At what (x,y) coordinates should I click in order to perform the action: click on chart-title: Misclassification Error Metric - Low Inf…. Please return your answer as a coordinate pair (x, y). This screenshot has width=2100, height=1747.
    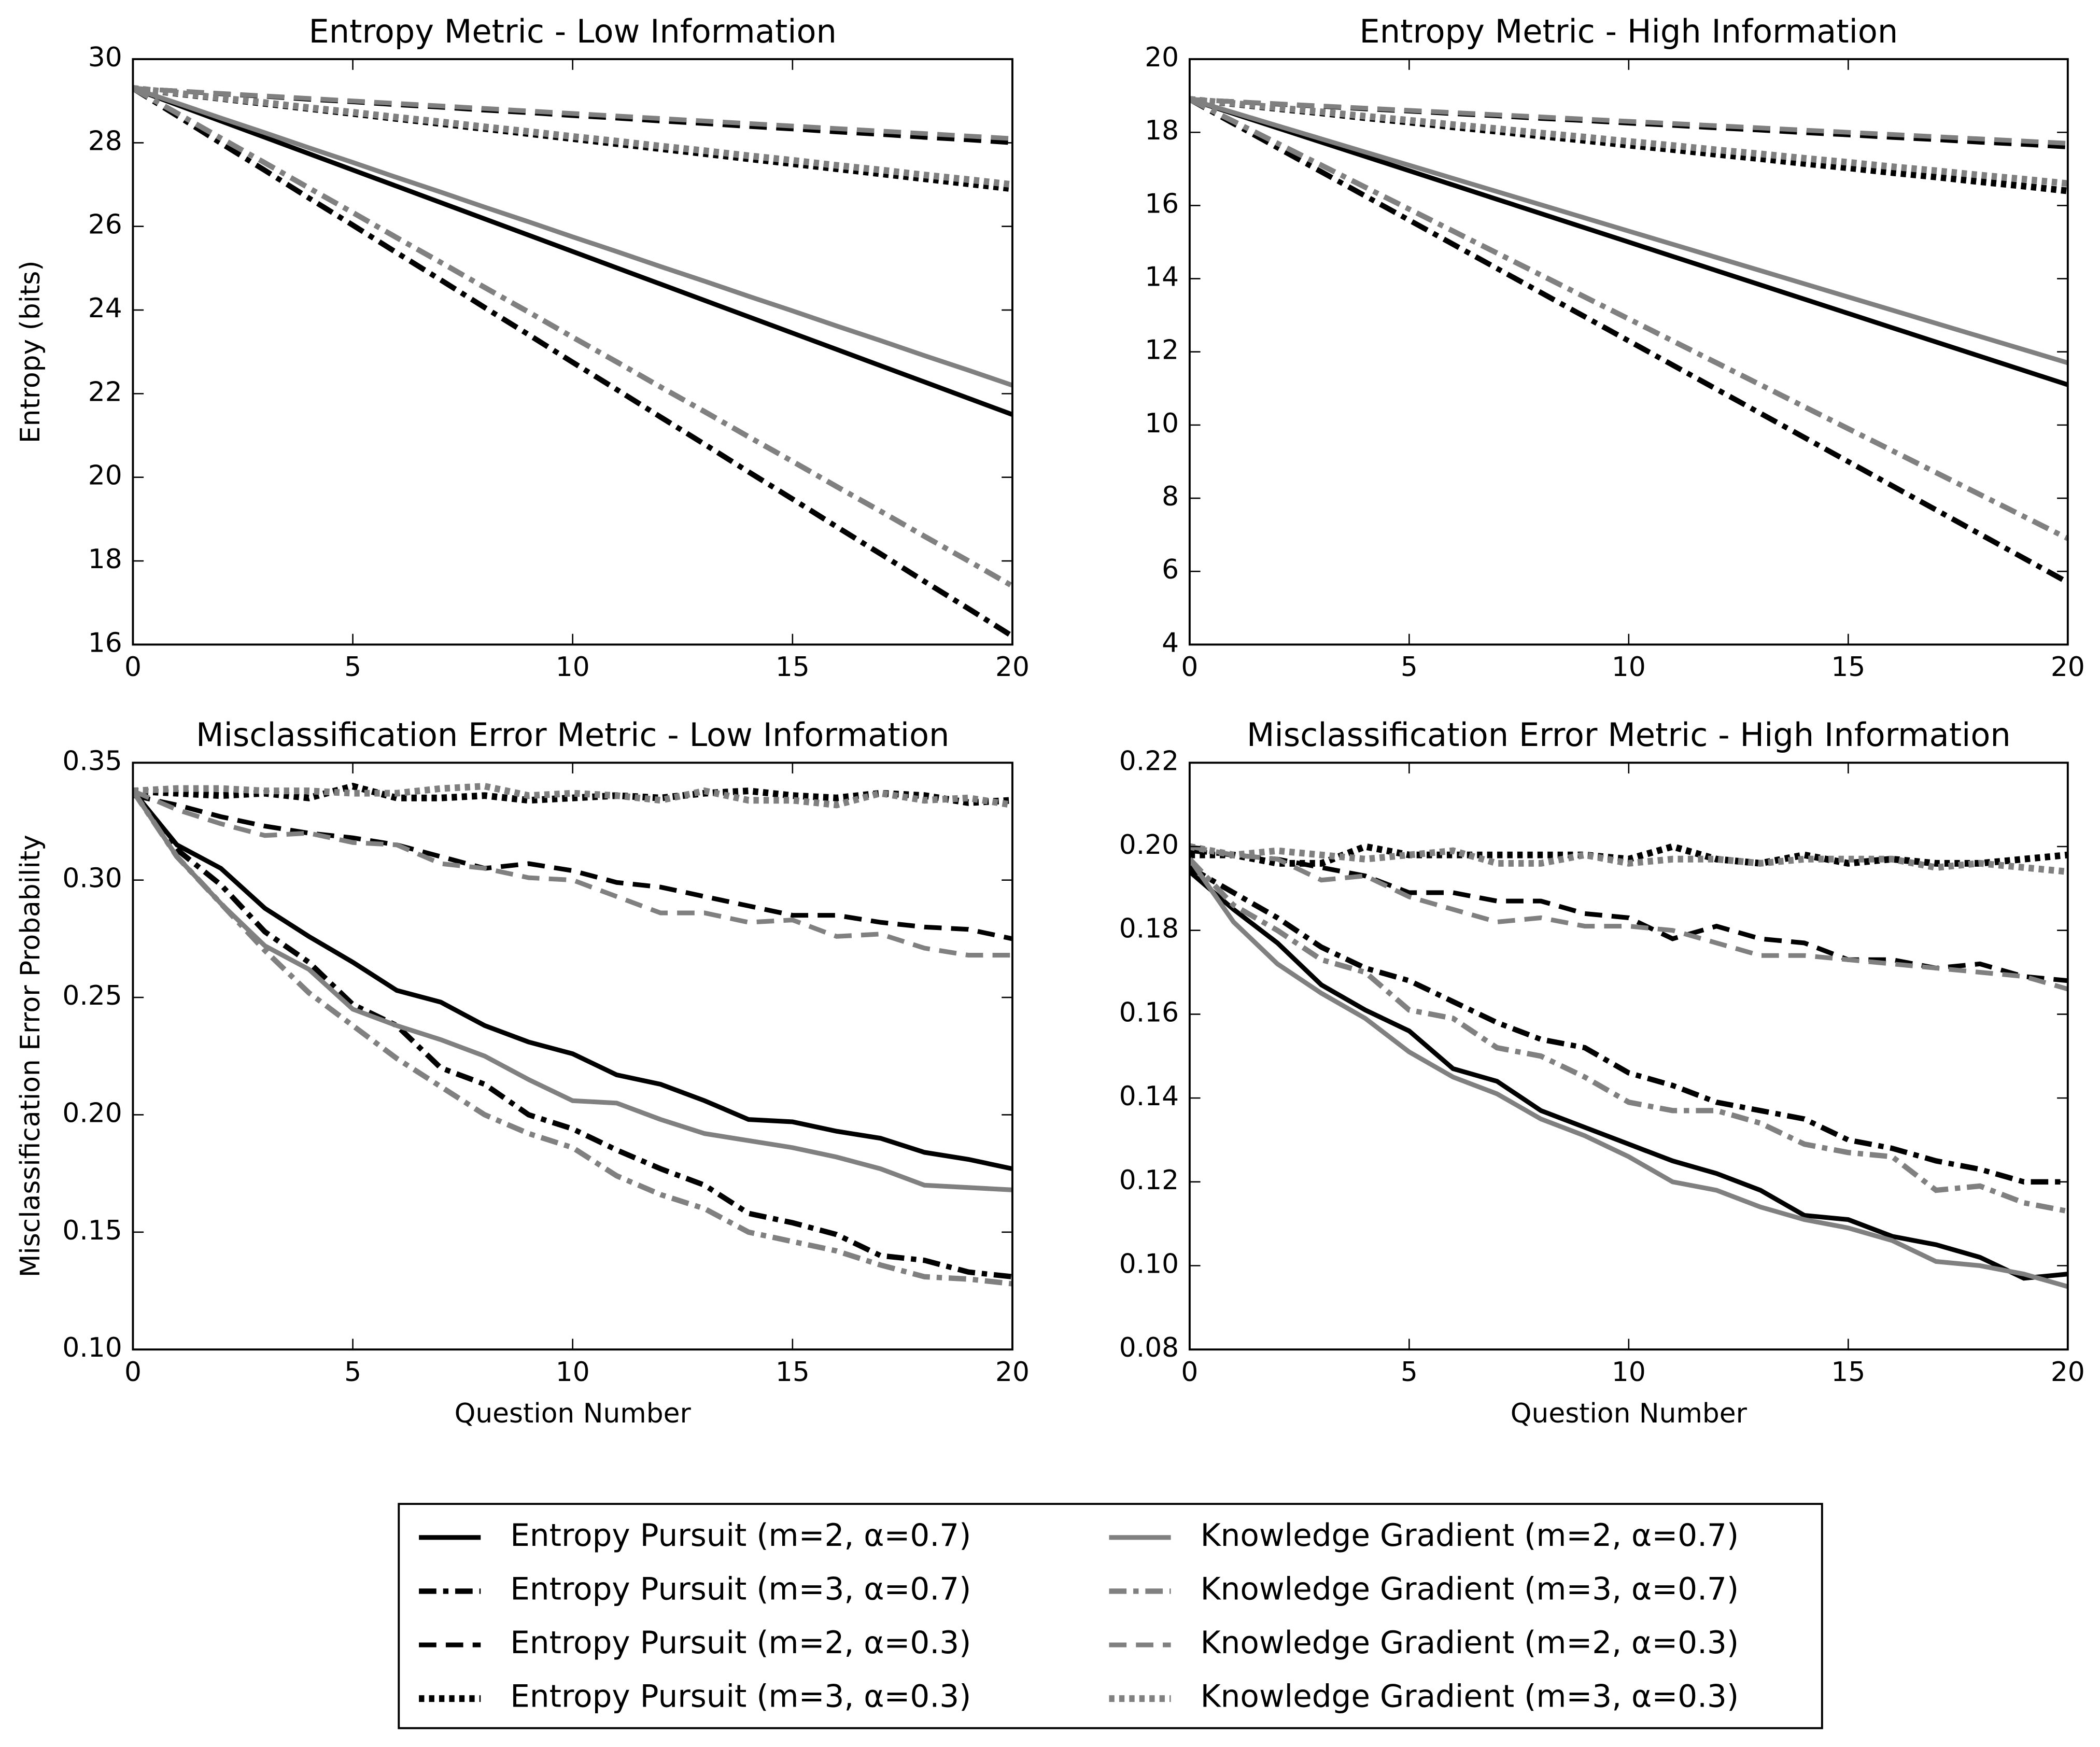
    Looking at the image, I should click on (572, 735).